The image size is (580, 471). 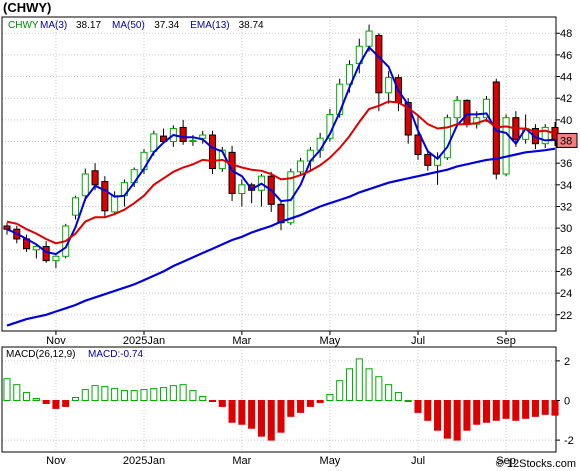 What do you see at coordinates (115, 354) in the screenshot?
I see `macd-legend-value: MACD:-0.74` at bounding box center [115, 354].